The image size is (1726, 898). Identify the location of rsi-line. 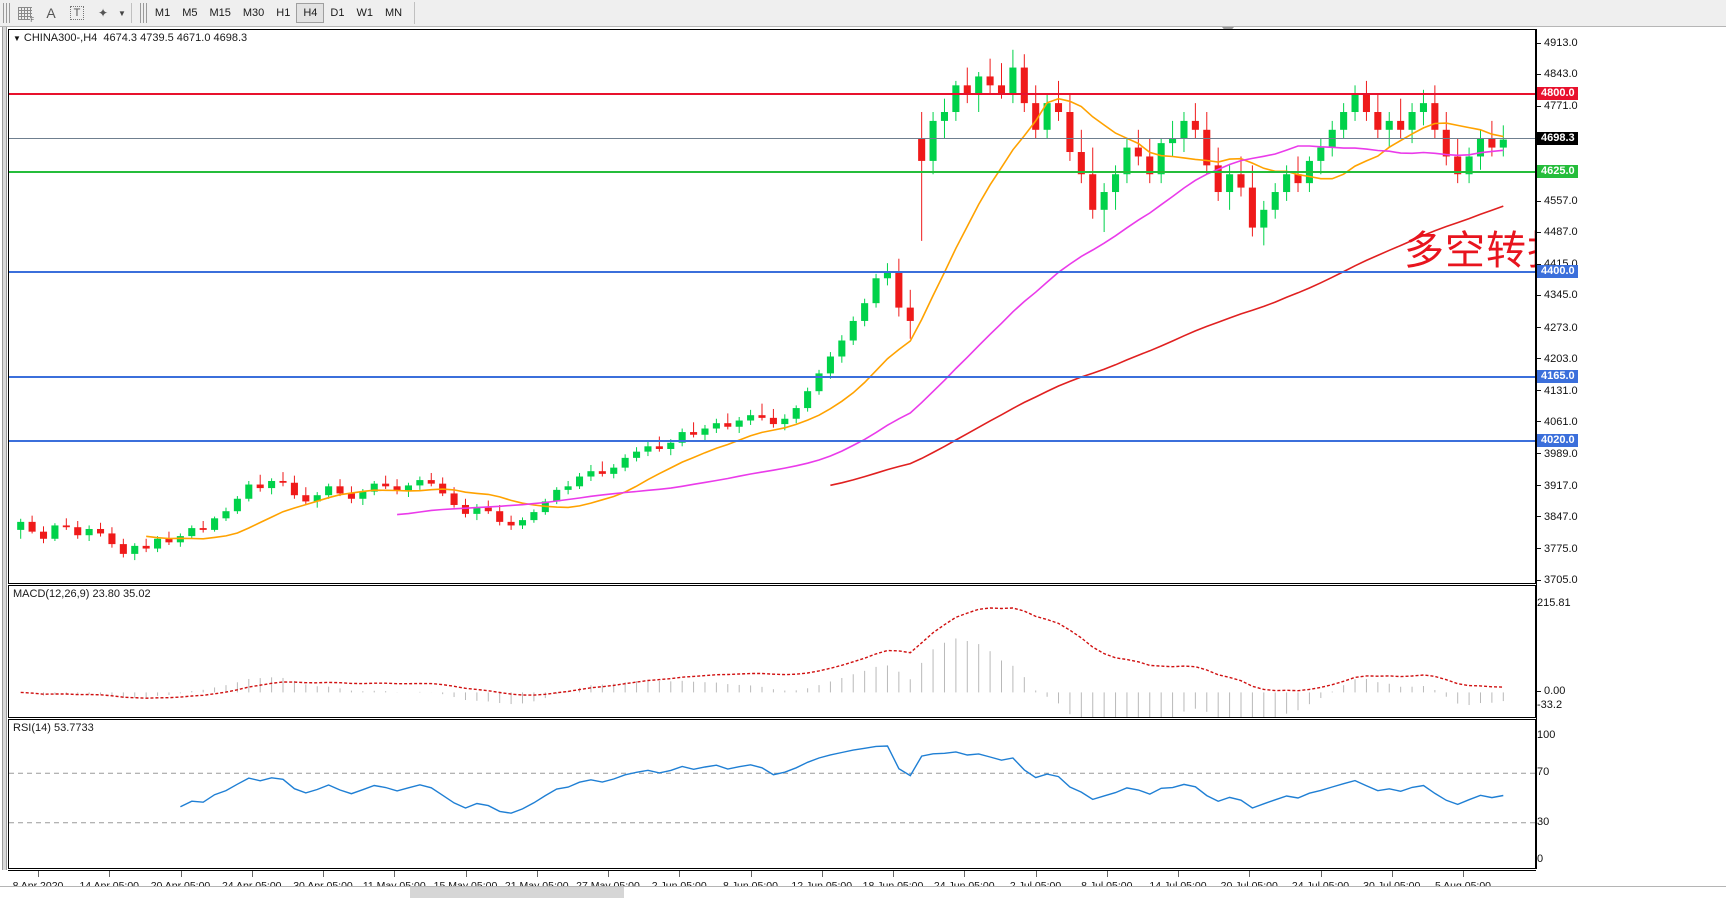
(842, 779).